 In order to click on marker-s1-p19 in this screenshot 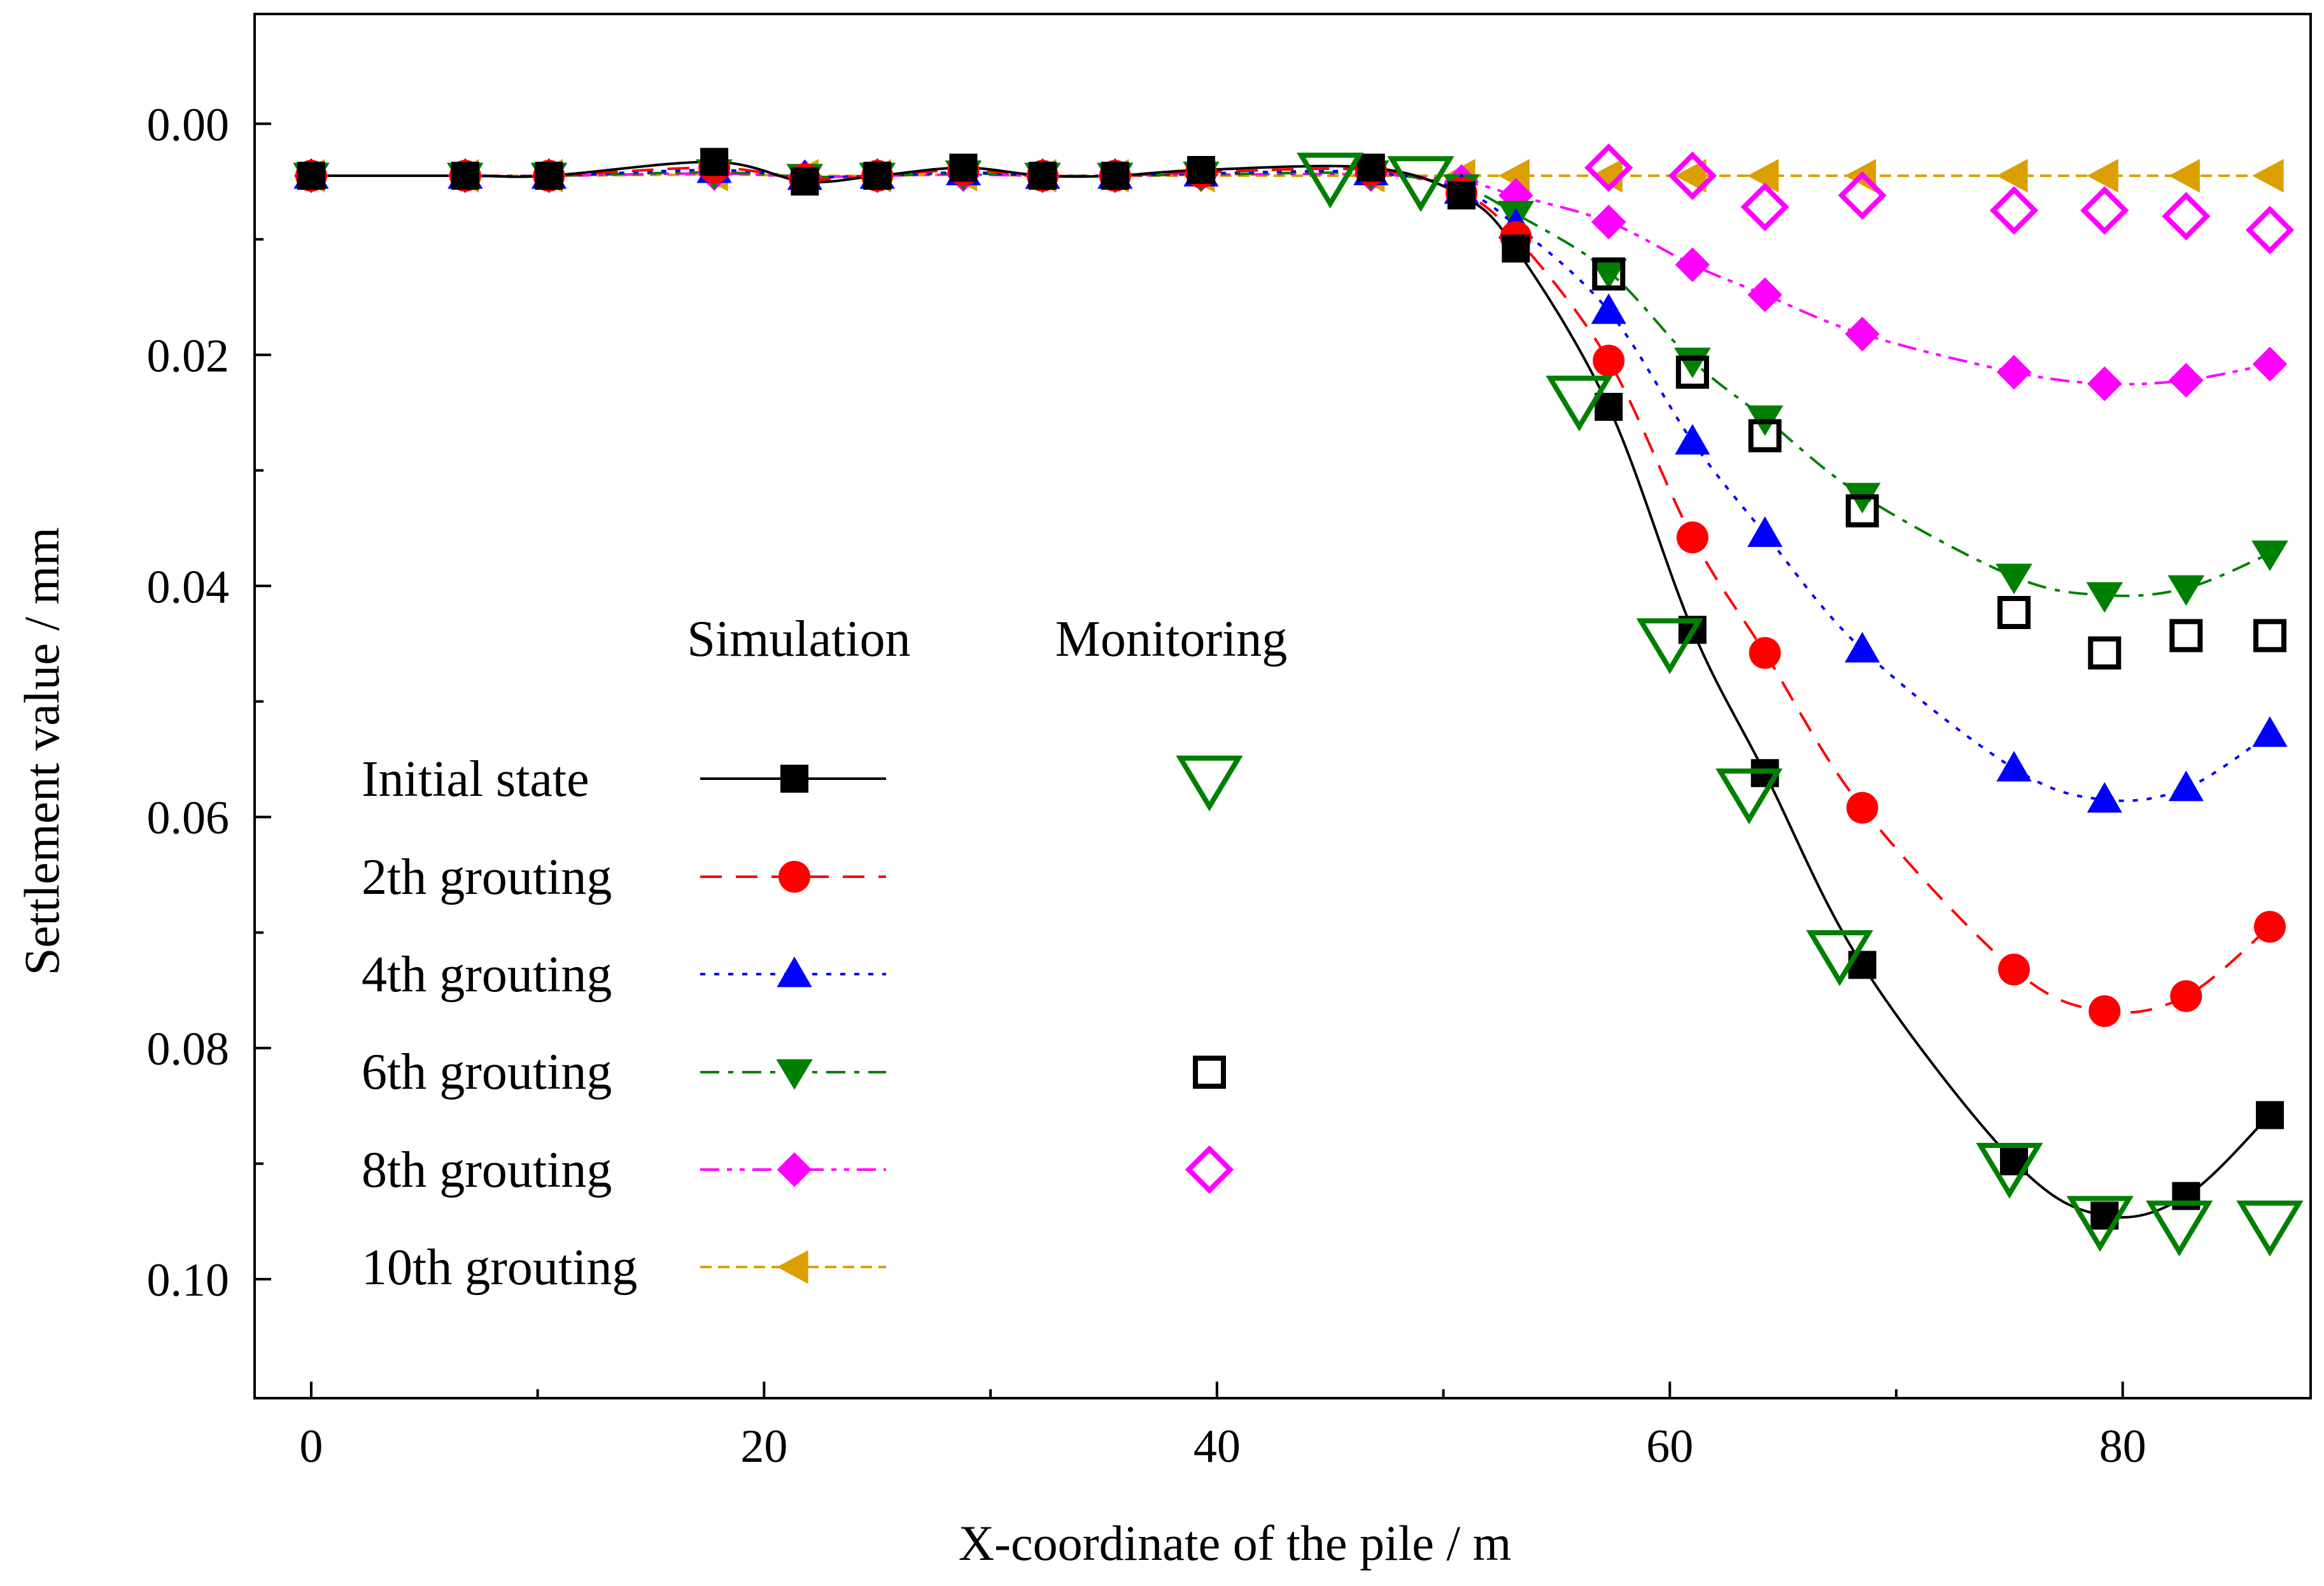, I will do `click(2186, 996)`.